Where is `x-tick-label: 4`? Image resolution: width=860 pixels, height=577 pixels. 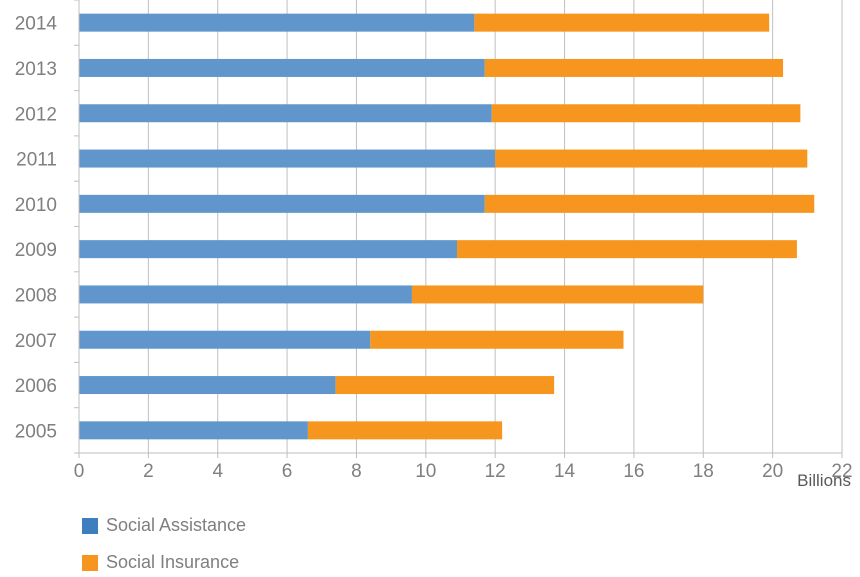
x-tick-label: 4 is located at coordinates (217, 471).